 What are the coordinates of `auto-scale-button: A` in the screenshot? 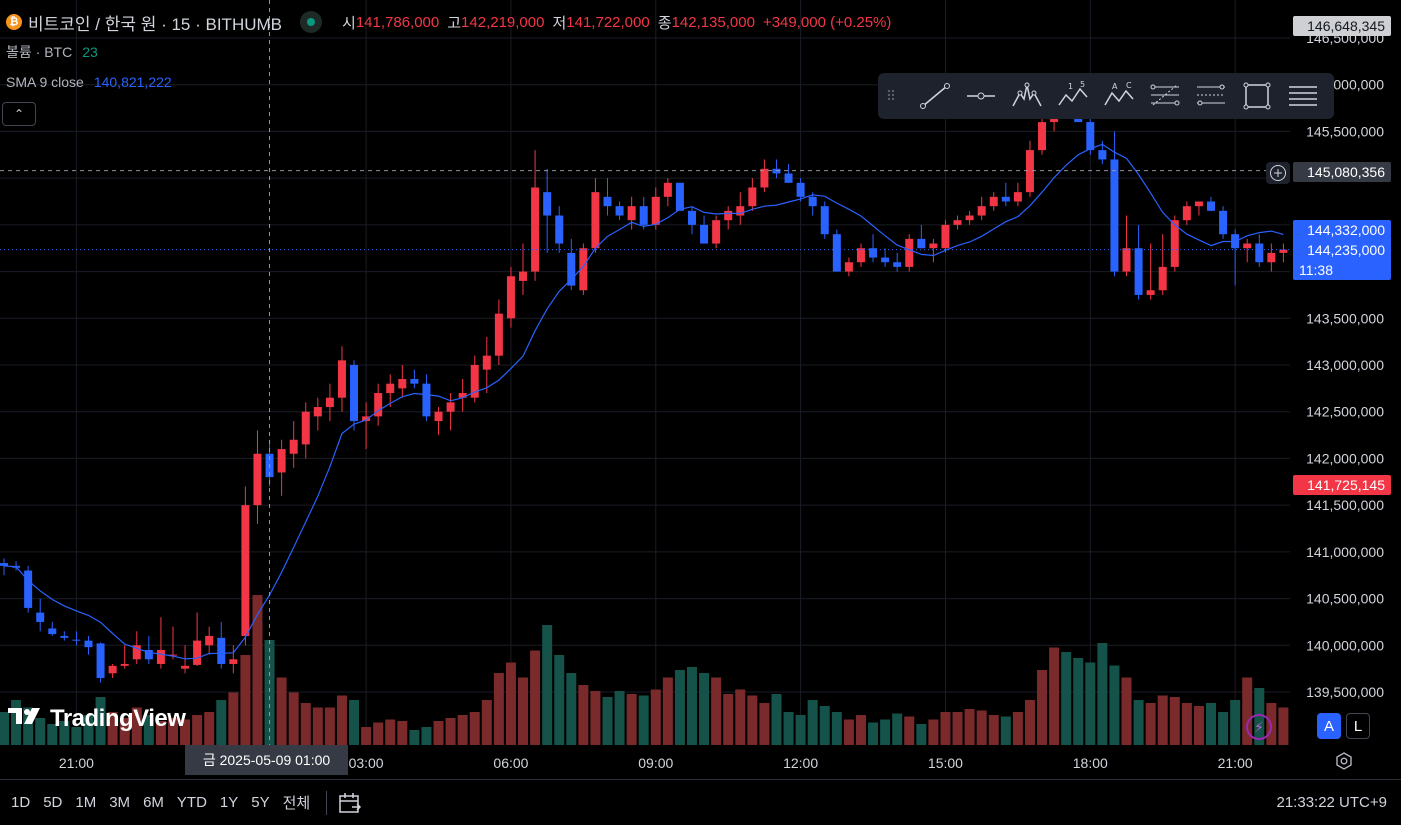 It's located at (1329, 726).